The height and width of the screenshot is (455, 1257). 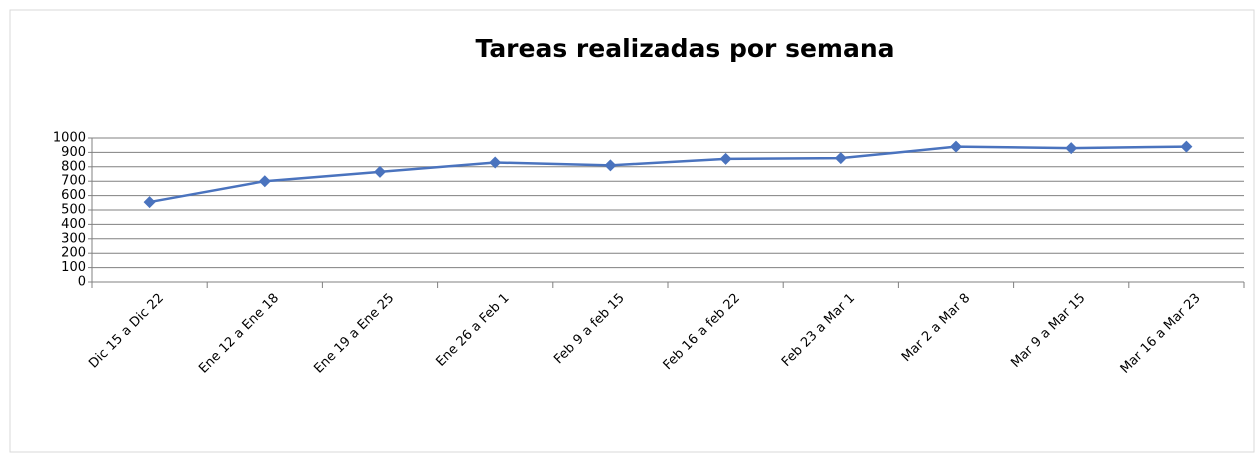 What do you see at coordinates (684, 48) in the screenshot?
I see `chart-title: Tareas realizadas por semana` at bounding box center [684, 48].